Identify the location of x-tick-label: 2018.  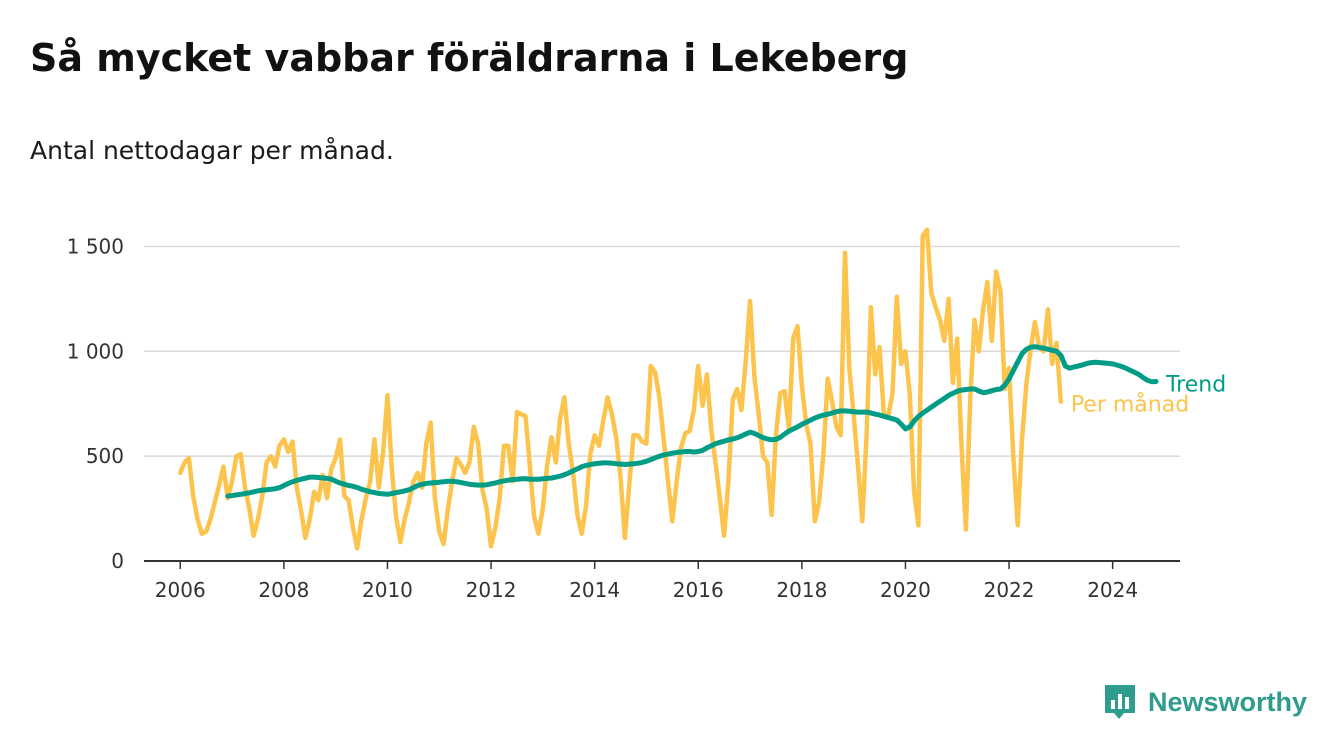
(801, 590).